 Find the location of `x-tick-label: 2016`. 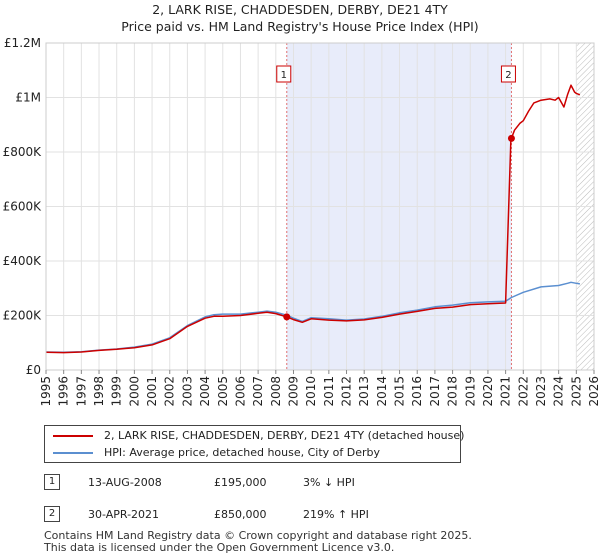

x-tick-label: 2016 is located at coordinates (417, 391).